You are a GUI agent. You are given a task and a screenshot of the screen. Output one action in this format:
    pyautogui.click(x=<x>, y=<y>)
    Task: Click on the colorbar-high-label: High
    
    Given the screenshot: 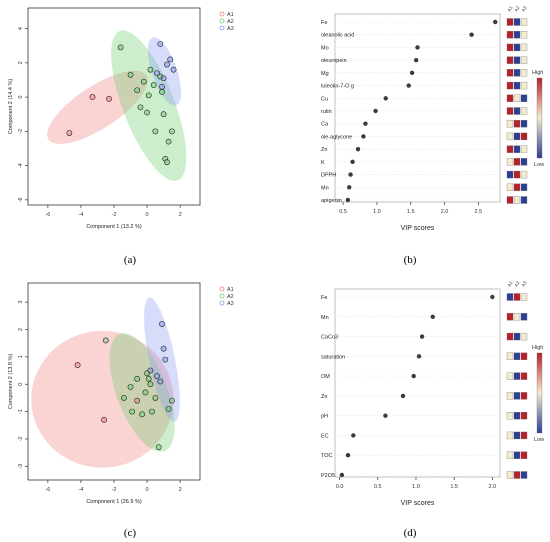 What is the action you would take?
    pyautogui.click(x=537, y=348)
    